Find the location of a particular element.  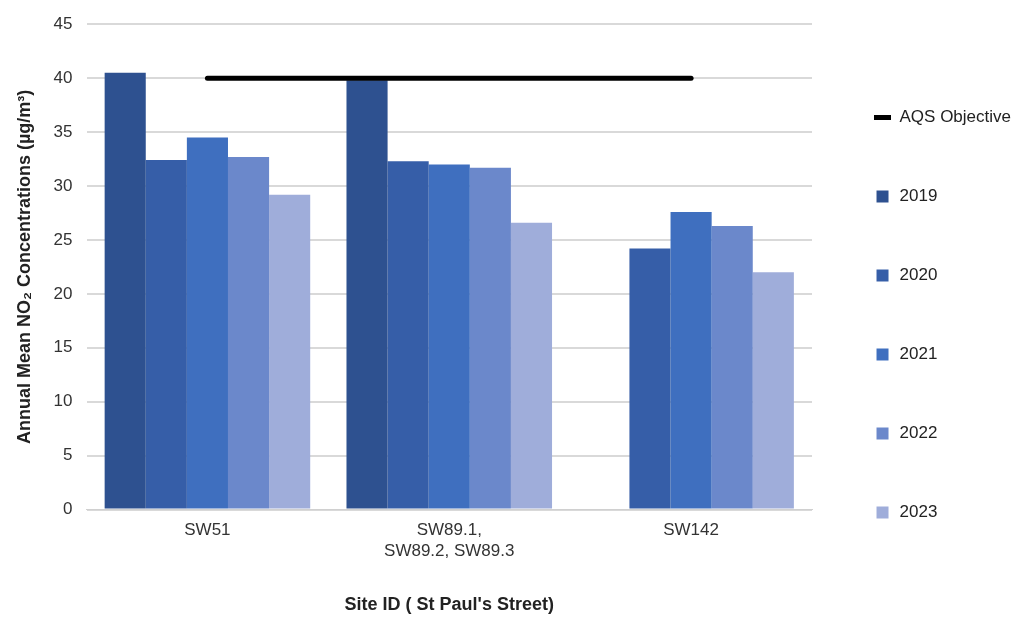

y-tick-label: 15 is located at coordinates (63, 347).